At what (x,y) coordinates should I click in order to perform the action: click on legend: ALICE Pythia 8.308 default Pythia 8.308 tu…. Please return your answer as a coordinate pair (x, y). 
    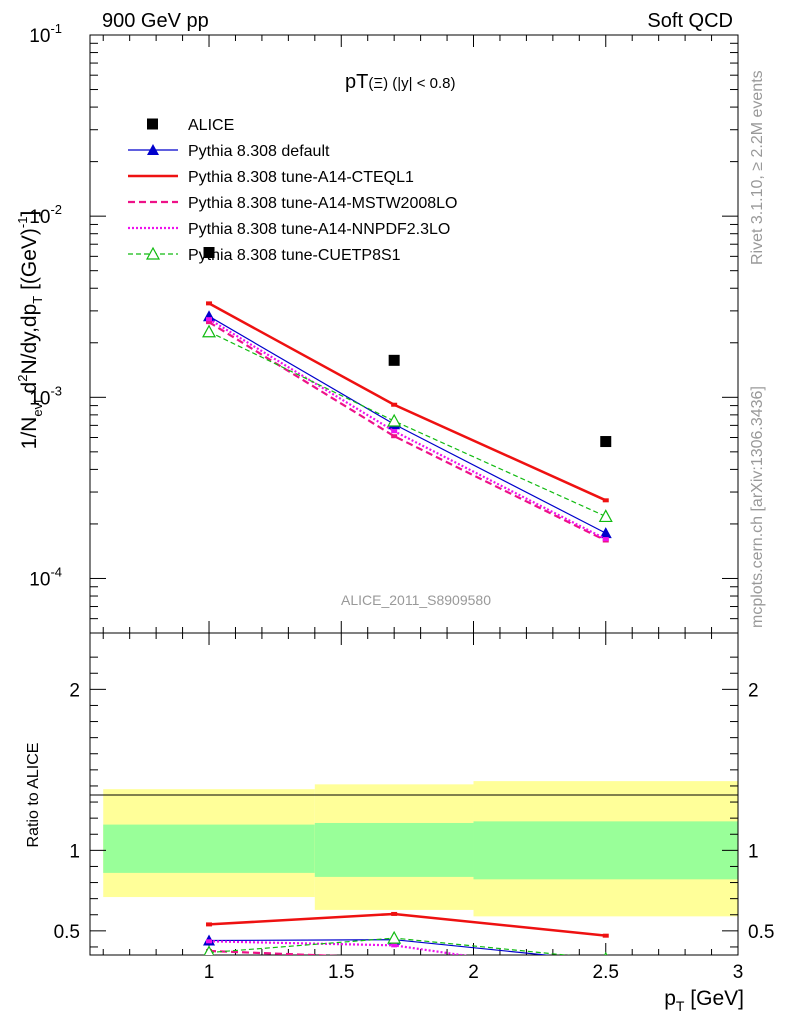
    Looking at the image, I should click on (292, 190).